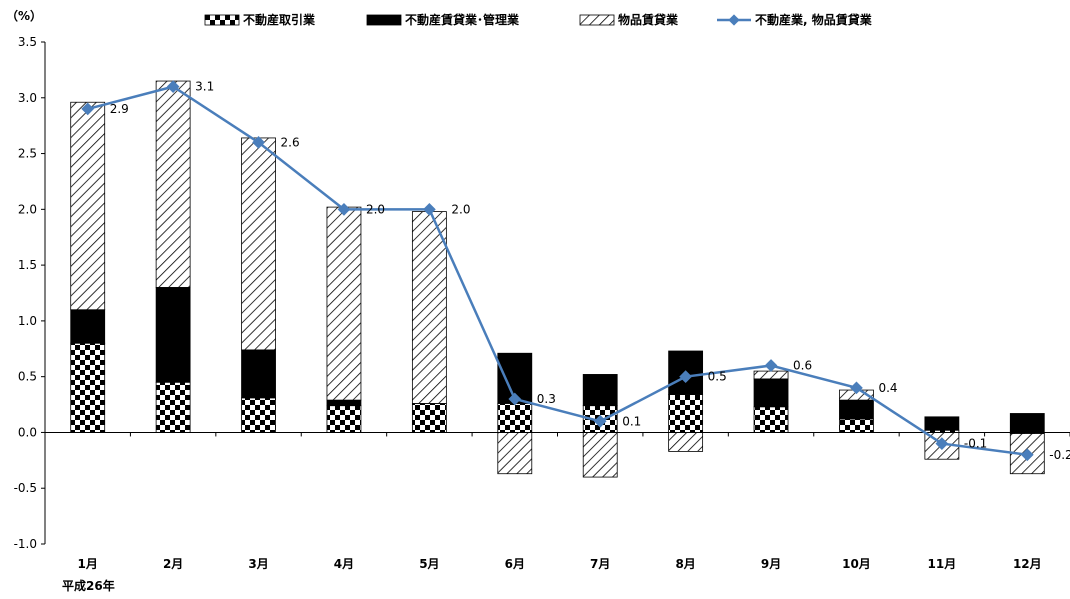 This screenshot has height=599, width=1070. I want to click on x-tick-label: 5月, so click(429, 564).